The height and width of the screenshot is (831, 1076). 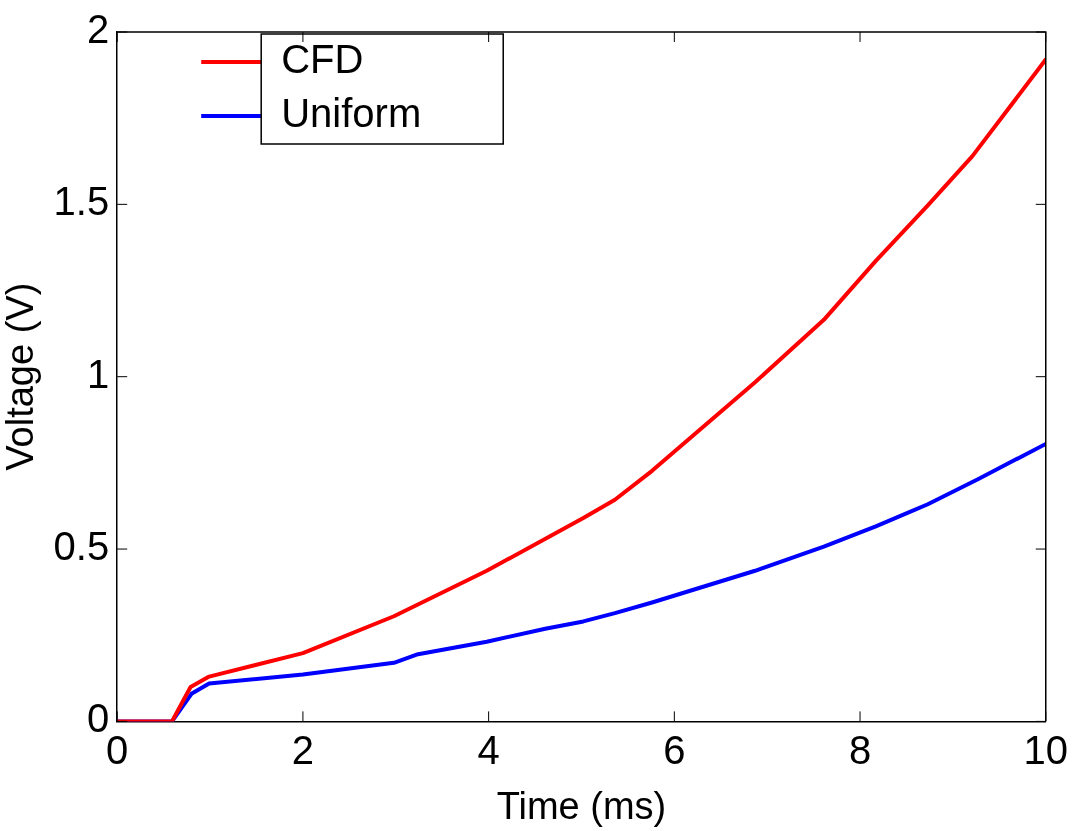 I want to click on x-tick-label: 2, so click(x=303, y=750).